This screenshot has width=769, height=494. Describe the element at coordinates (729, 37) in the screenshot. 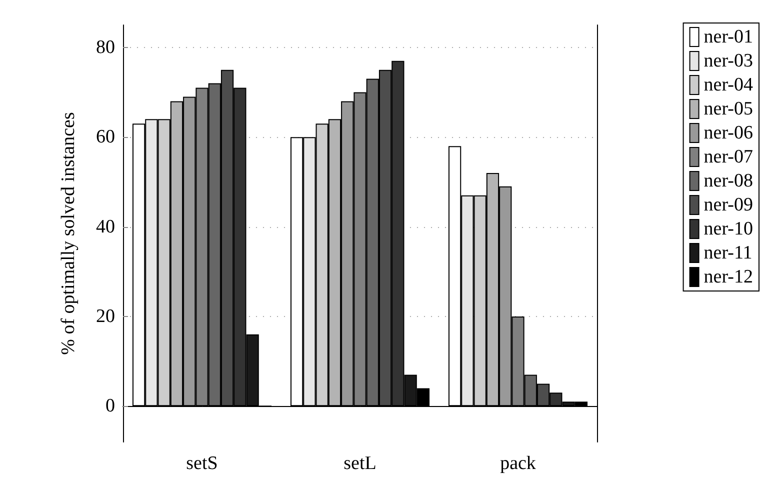

I see `legend-label: ner-01` at that location.